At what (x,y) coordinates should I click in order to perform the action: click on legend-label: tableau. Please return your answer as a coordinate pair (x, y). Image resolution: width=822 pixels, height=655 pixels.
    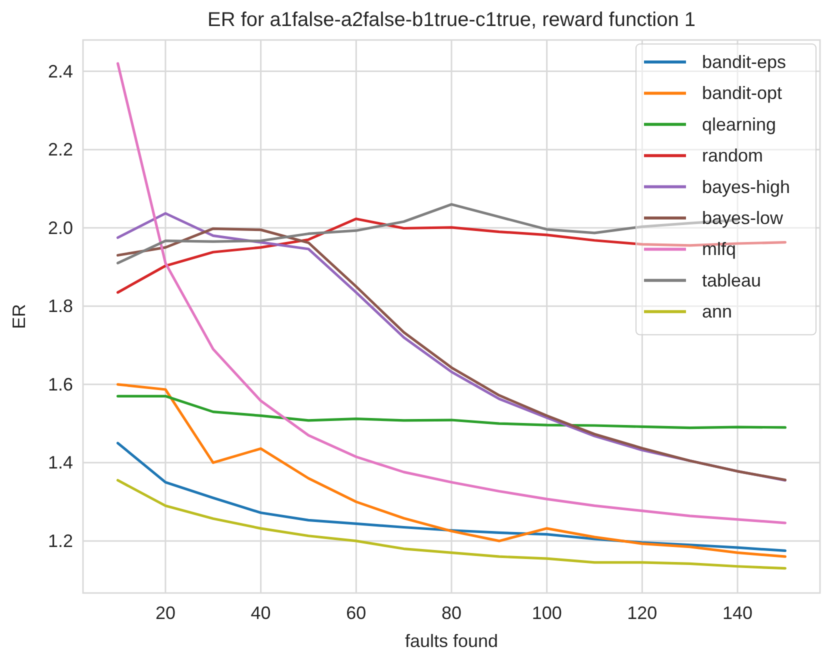
    Looking at the image, I should click on (732, 280).